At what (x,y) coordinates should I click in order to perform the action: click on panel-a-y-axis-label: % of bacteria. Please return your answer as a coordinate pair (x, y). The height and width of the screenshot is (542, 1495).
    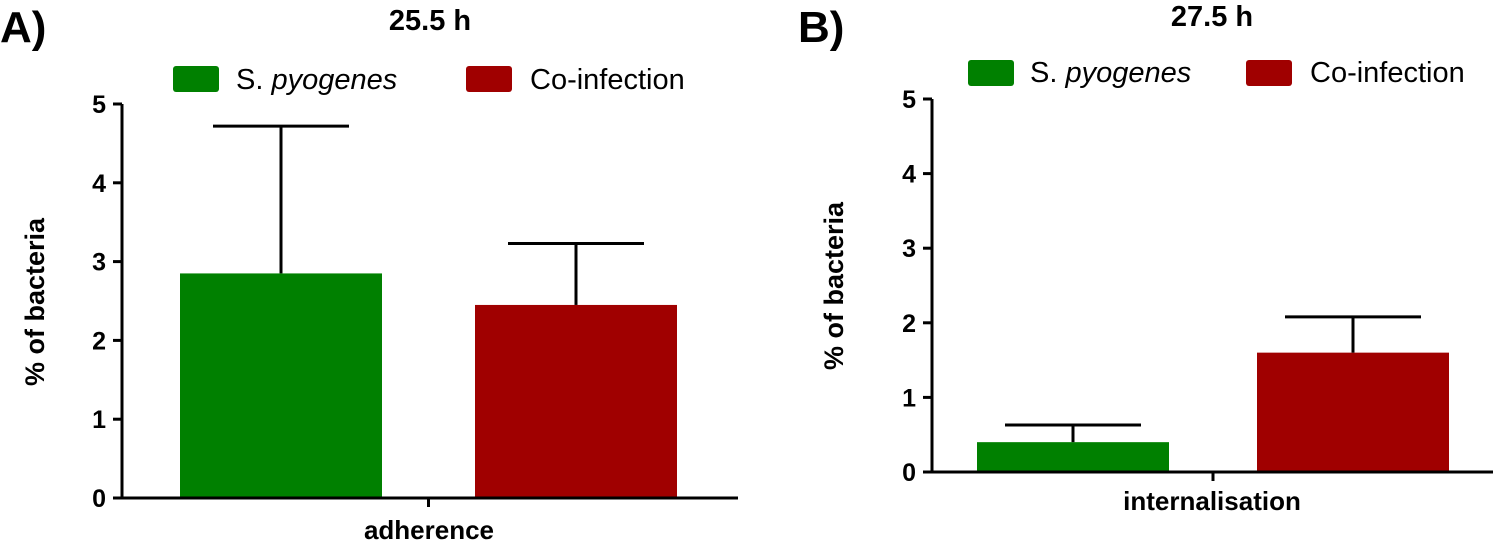
    Looking at the image, I should click on (35, 301).